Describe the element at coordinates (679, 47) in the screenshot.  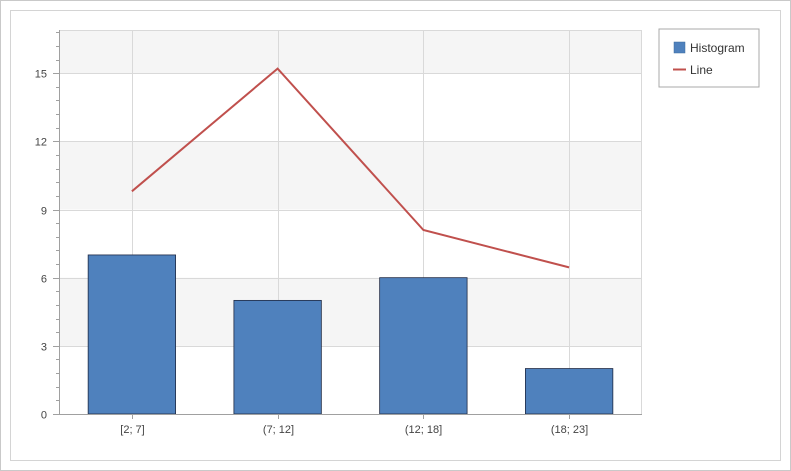
I see `legend-swatch-histogram` at that location.